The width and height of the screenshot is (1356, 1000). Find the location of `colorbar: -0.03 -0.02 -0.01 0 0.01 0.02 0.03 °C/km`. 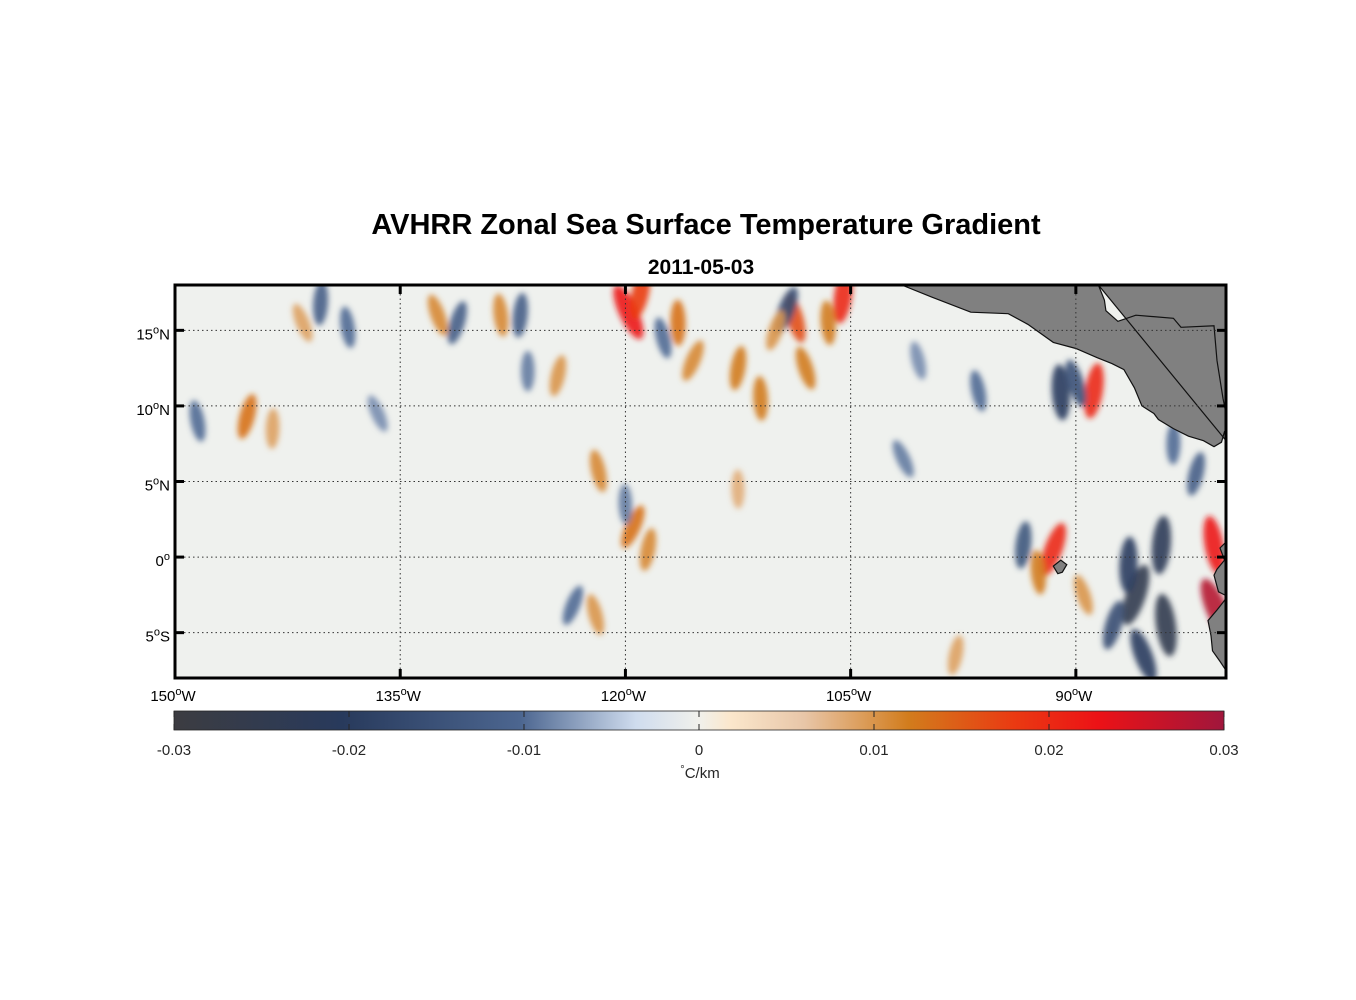

colorbar: -0.03 -0.02 -0.01 0 0.01 0.02 0.03 °C/km is located at coordinates (698, 746).